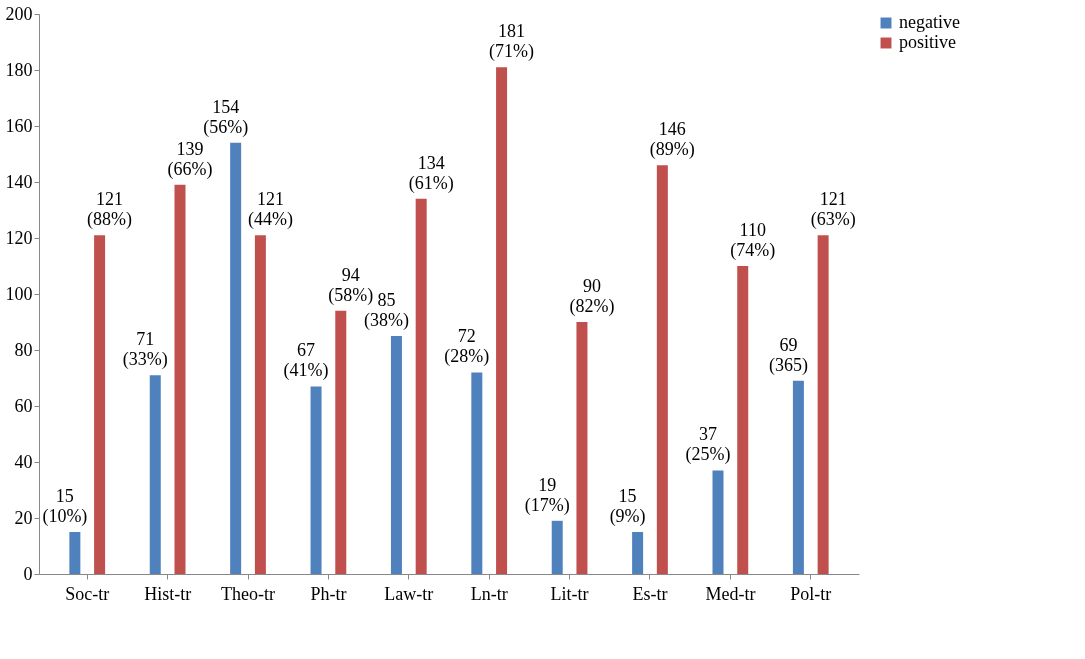 The image size is (1085, 659). I want to click on y-tick-label: 200, so click(19, 13).